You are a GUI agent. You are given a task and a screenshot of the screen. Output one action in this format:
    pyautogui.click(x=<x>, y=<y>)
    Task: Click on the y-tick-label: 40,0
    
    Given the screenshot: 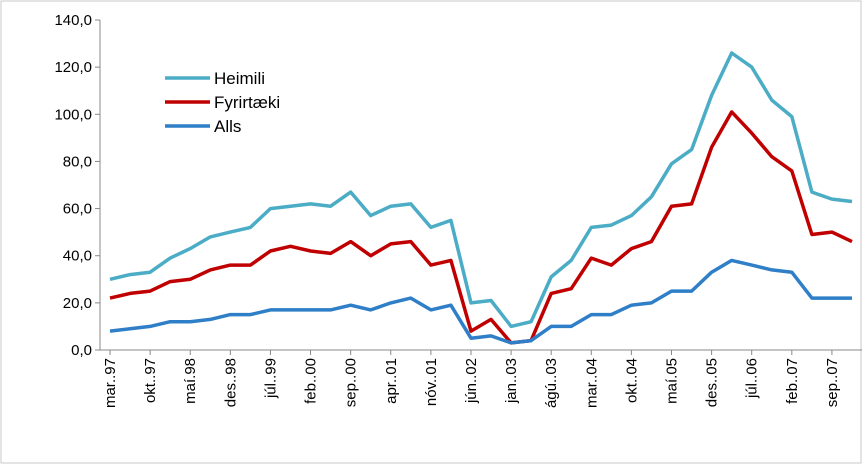 What is the action you would take?
    pyautogui.click(x=77, y=256)
    